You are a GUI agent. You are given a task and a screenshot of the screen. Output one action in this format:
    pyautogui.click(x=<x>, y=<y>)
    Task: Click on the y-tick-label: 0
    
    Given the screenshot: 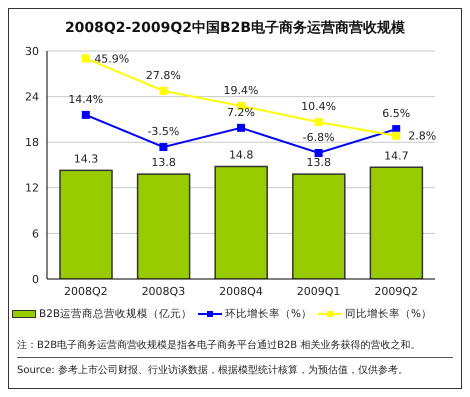 What is the action you would take?
    pyautogui.click(x=35, y=279)
    